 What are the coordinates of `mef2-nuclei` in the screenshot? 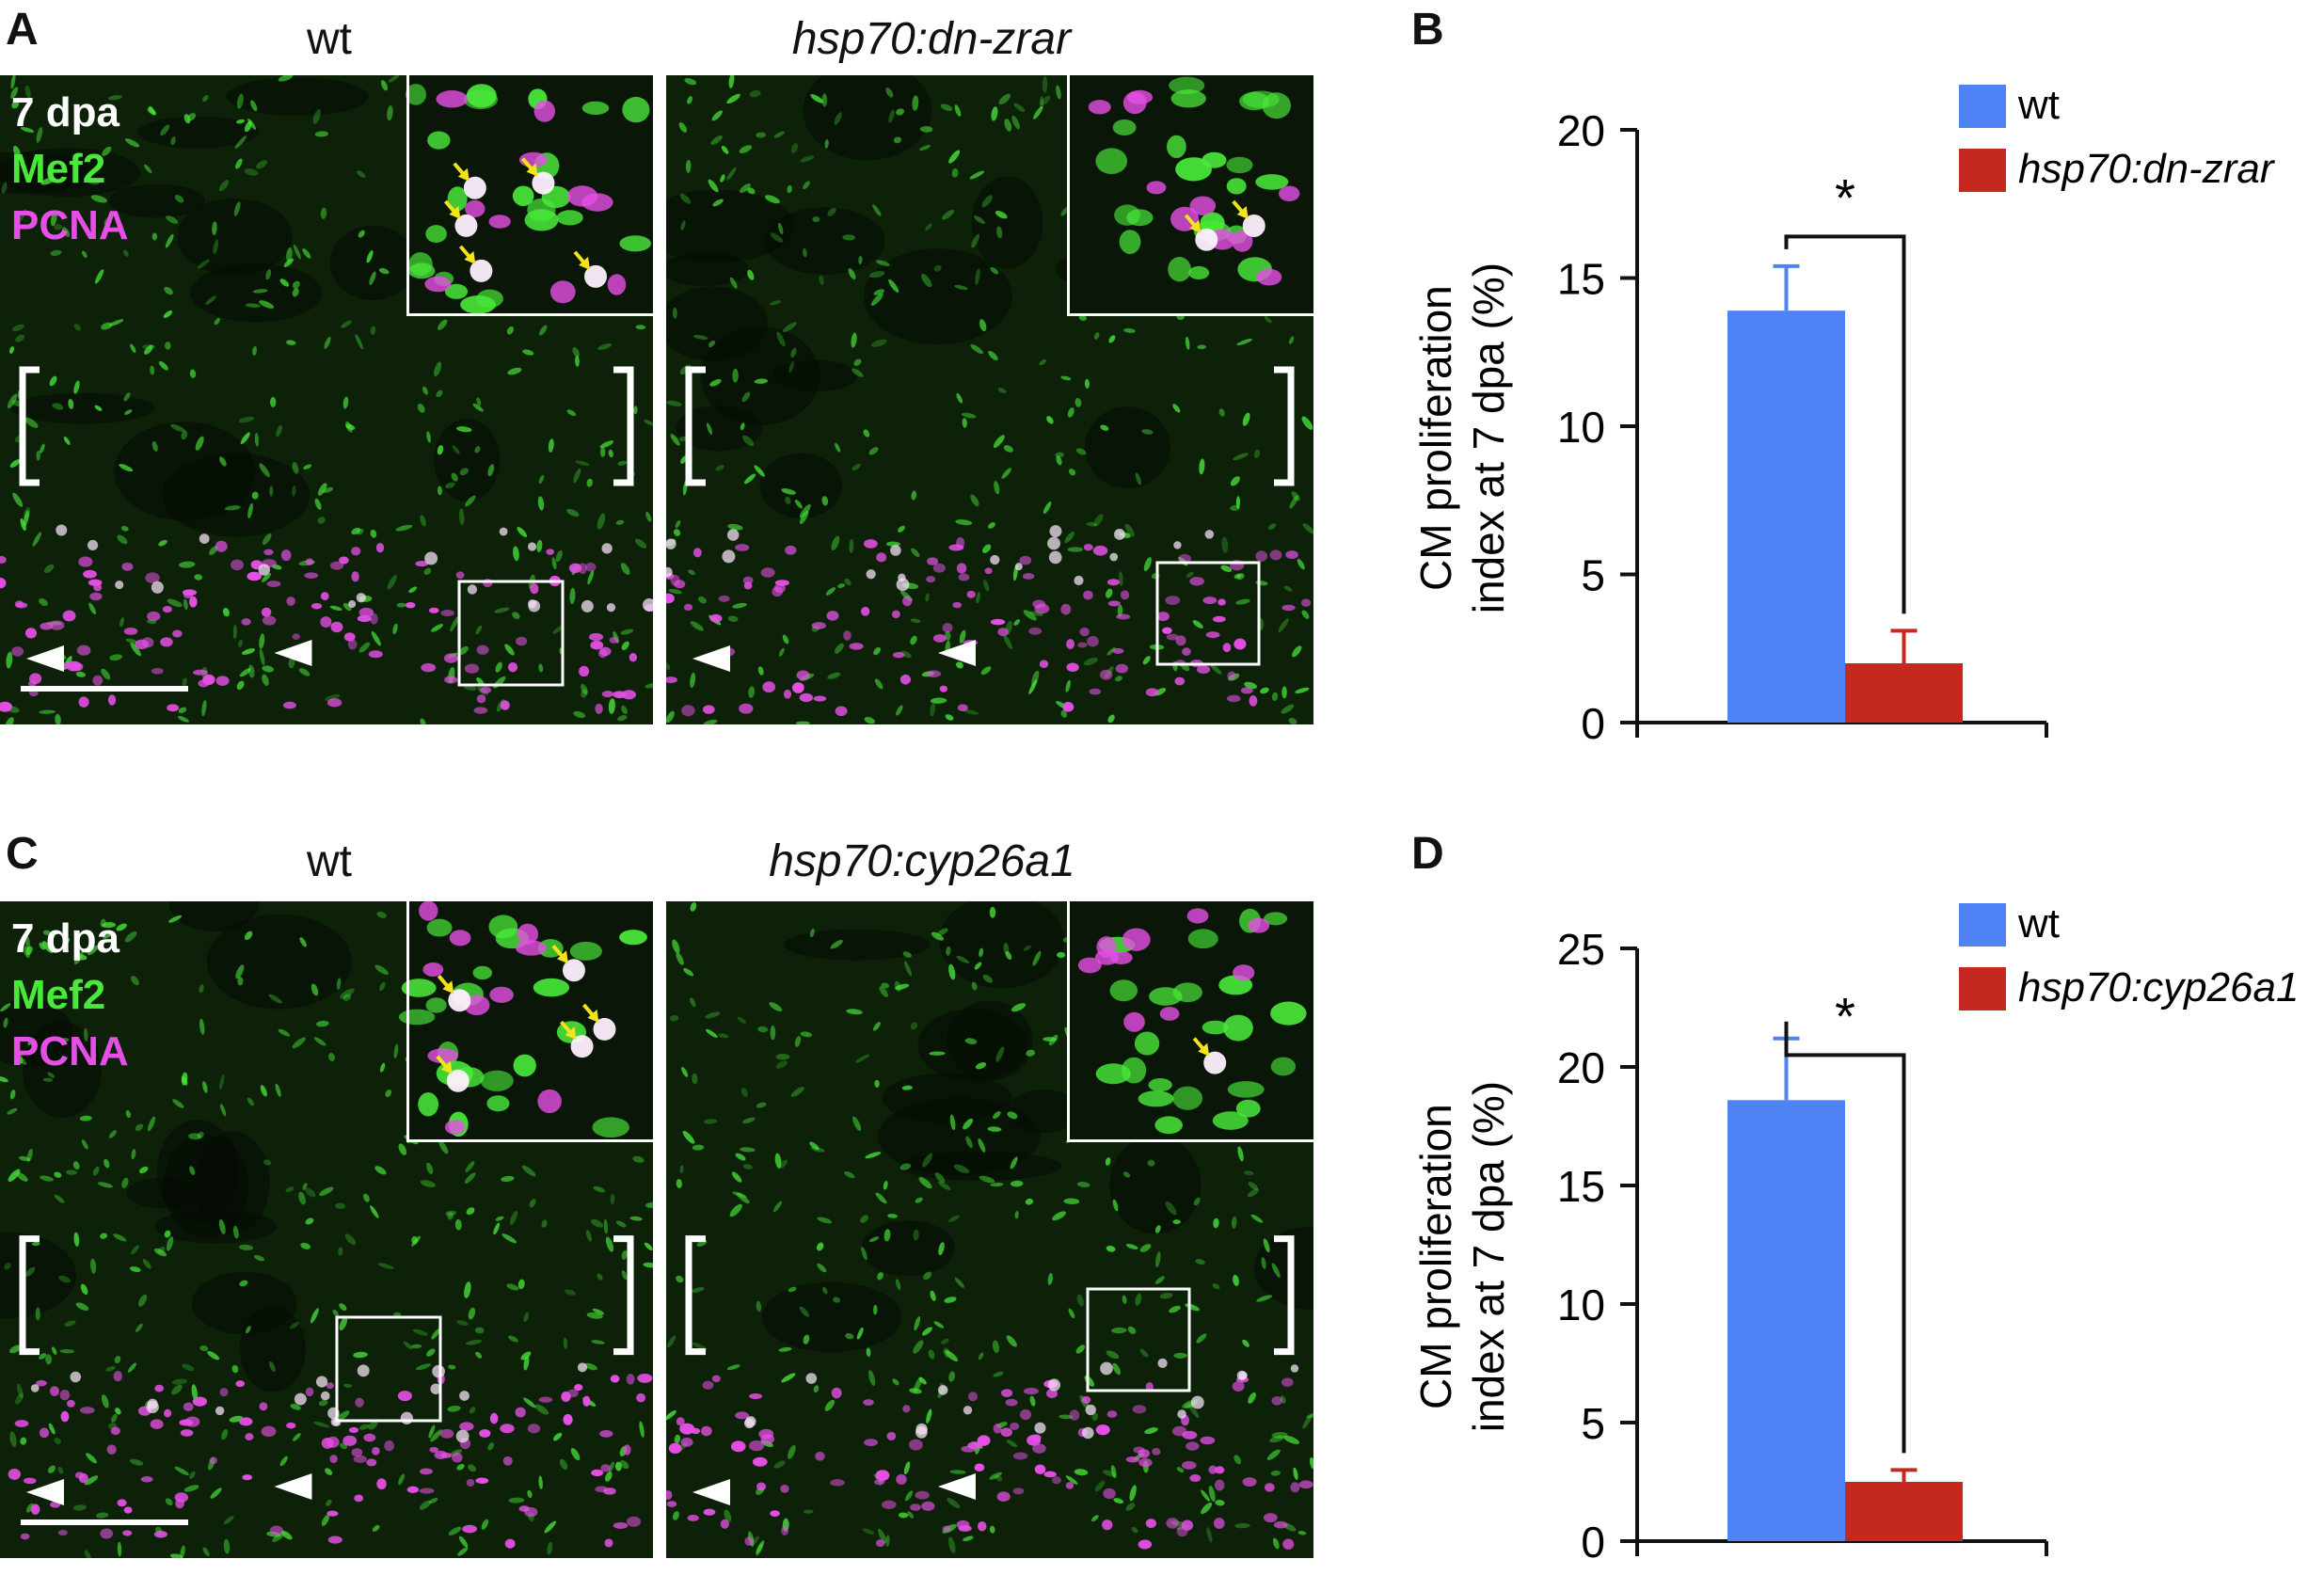 It's located at (326, 1230).